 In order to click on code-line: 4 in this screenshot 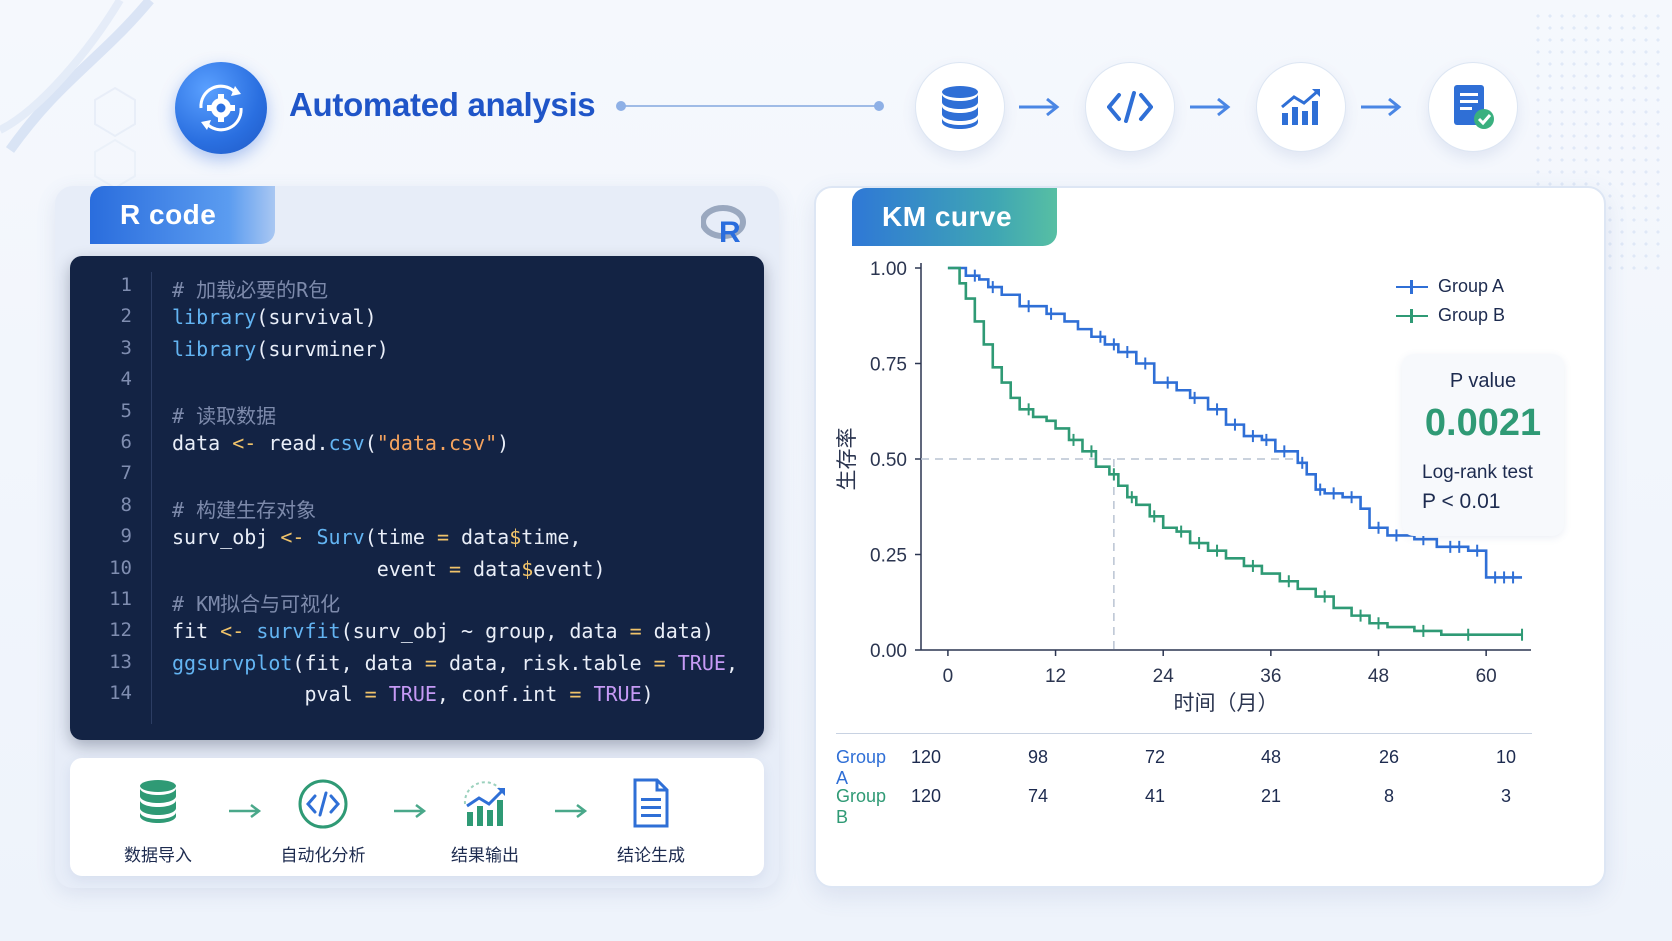, I will do `click(417, 383)`.